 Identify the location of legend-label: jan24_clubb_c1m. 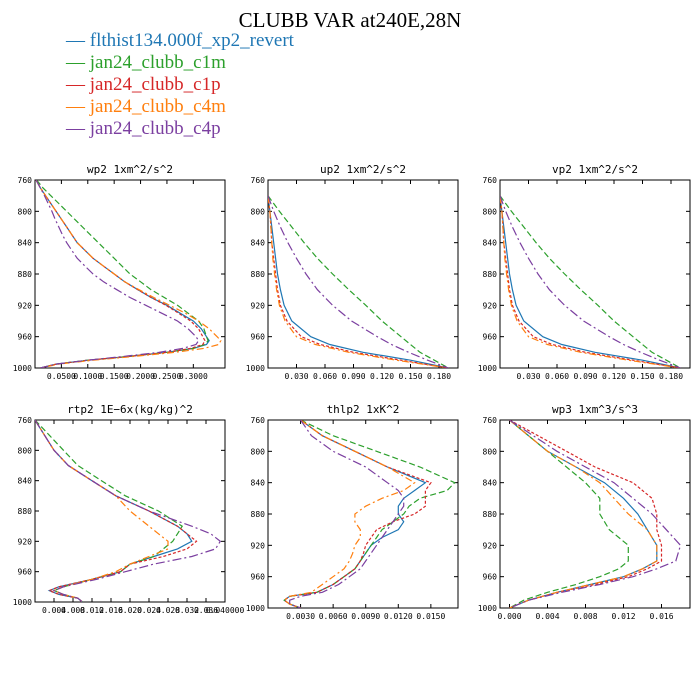
(157, 62).